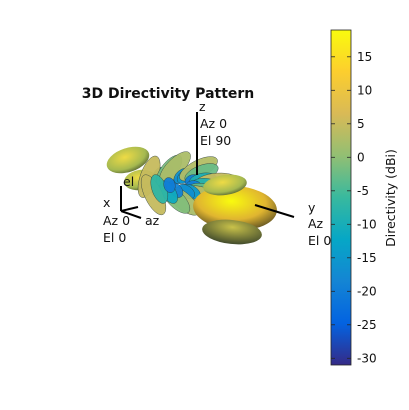  I want to click on colorbar-tick-label: -30, so click(367, 358).